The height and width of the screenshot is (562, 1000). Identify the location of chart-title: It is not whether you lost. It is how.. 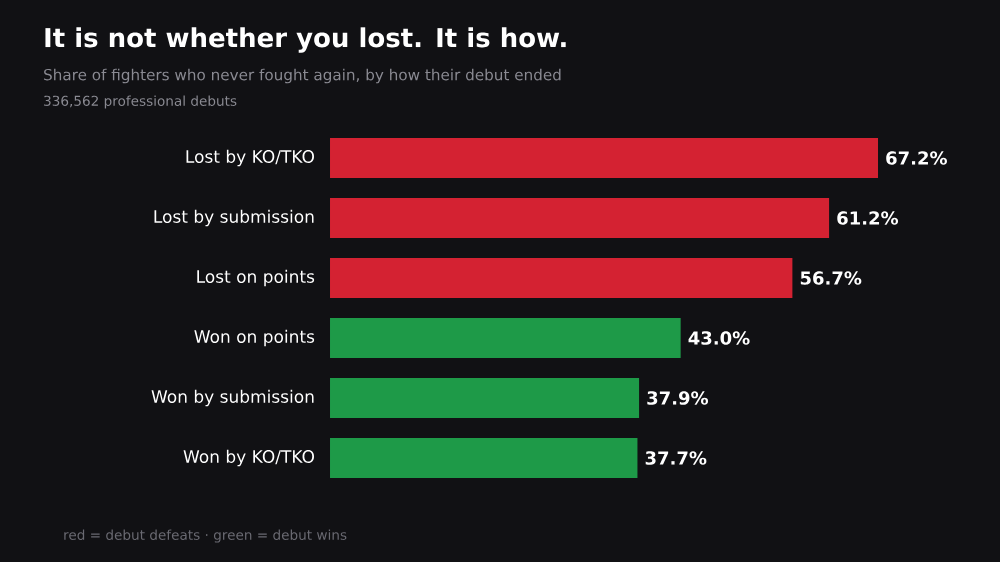
(305, 40).